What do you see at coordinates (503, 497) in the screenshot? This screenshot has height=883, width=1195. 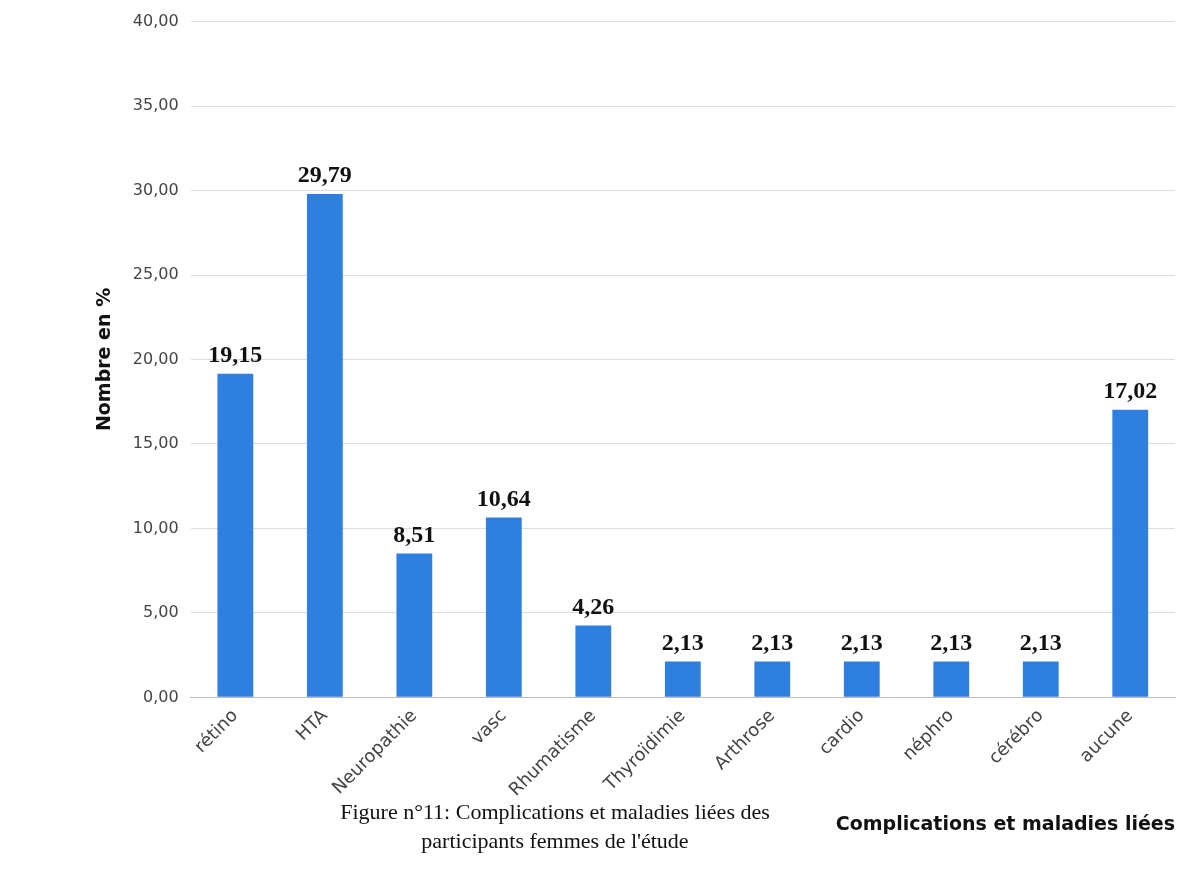 I see `data-label: 10,64` at bounding box center [503, 497].